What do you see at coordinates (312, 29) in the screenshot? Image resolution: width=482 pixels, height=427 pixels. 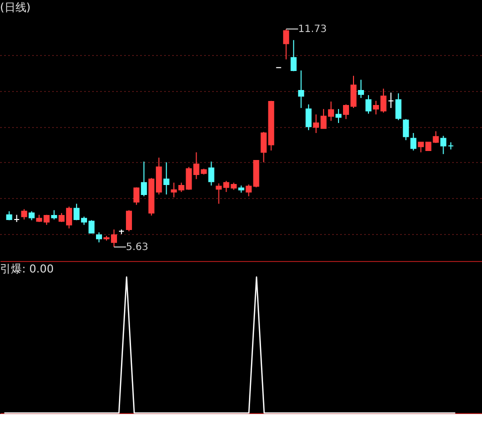 I see `annotation: 11.73` at bounding box center [312, 29].